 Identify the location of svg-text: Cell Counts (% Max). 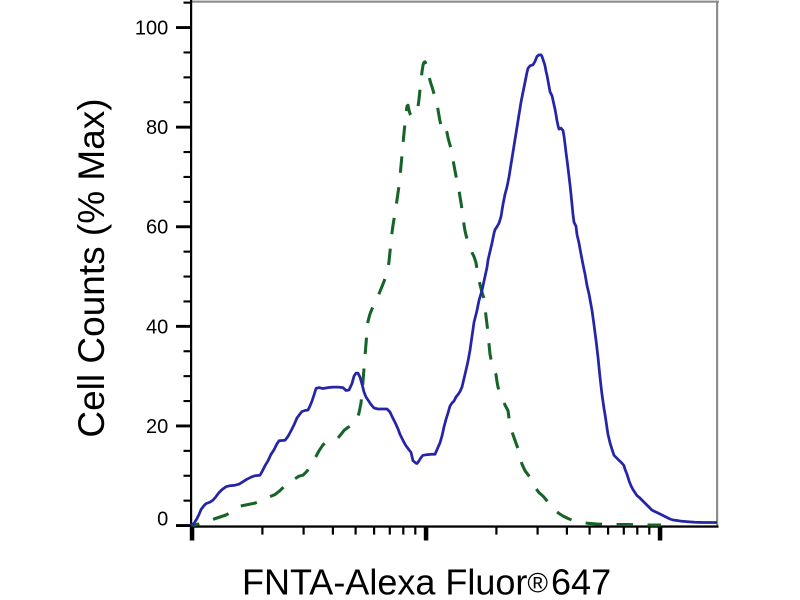
(91, 267).